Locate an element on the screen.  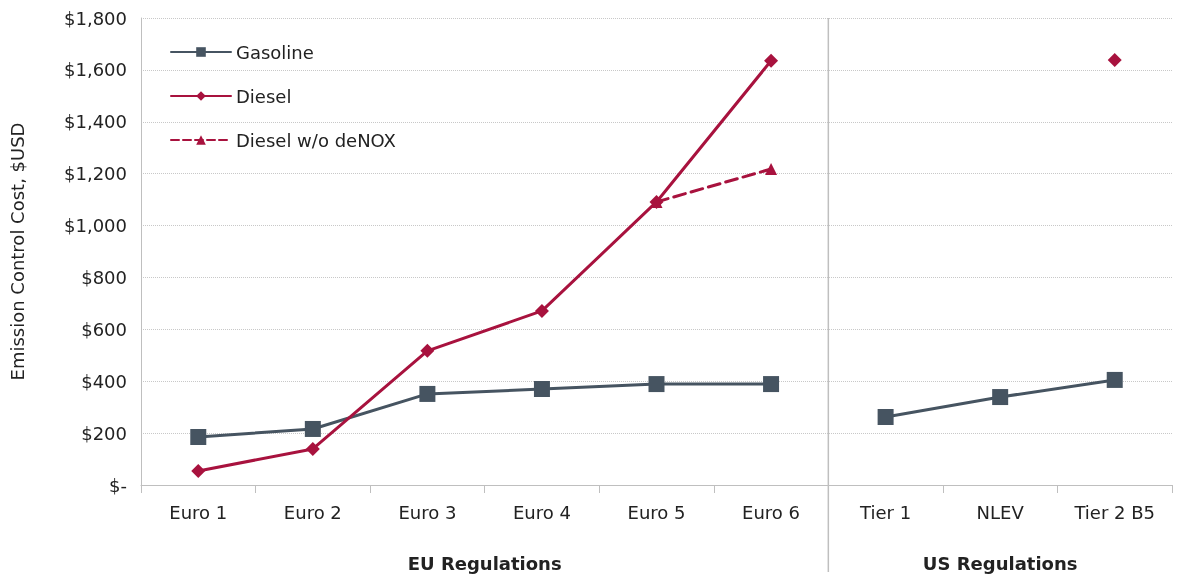
x-tick-label: Euro 2 is located at coordinates (312, 512).